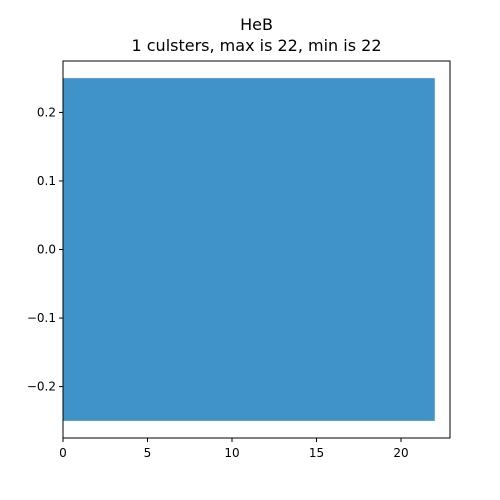  What do you see at coordinates (148, 453) in the screenshot?
I see `x-tick-label: 5` at bounding box center [148, 453].